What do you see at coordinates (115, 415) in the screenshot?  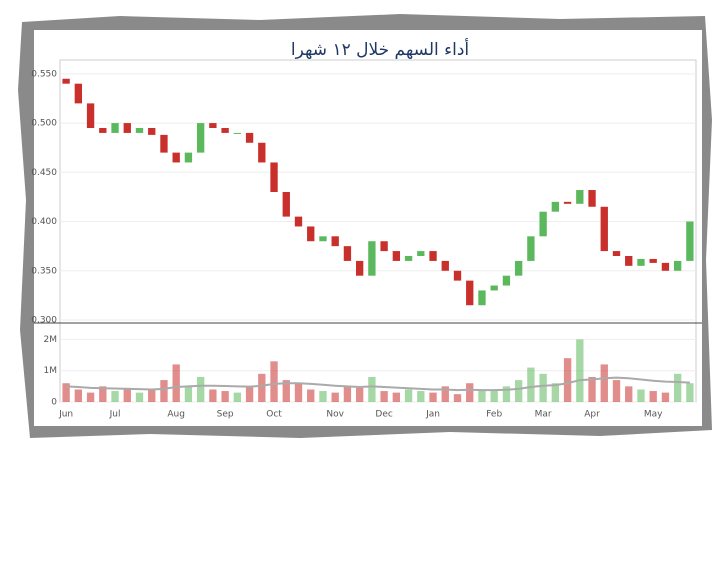 I see `x-tick-label: Jul` at bounding box center [115, 415].